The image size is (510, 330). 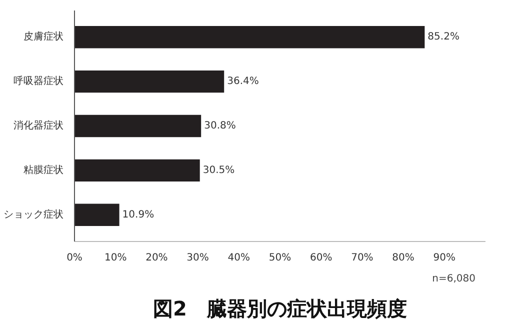 I want to click on y-tick-label: 呼吸器症状, so click(x=39, y=81).